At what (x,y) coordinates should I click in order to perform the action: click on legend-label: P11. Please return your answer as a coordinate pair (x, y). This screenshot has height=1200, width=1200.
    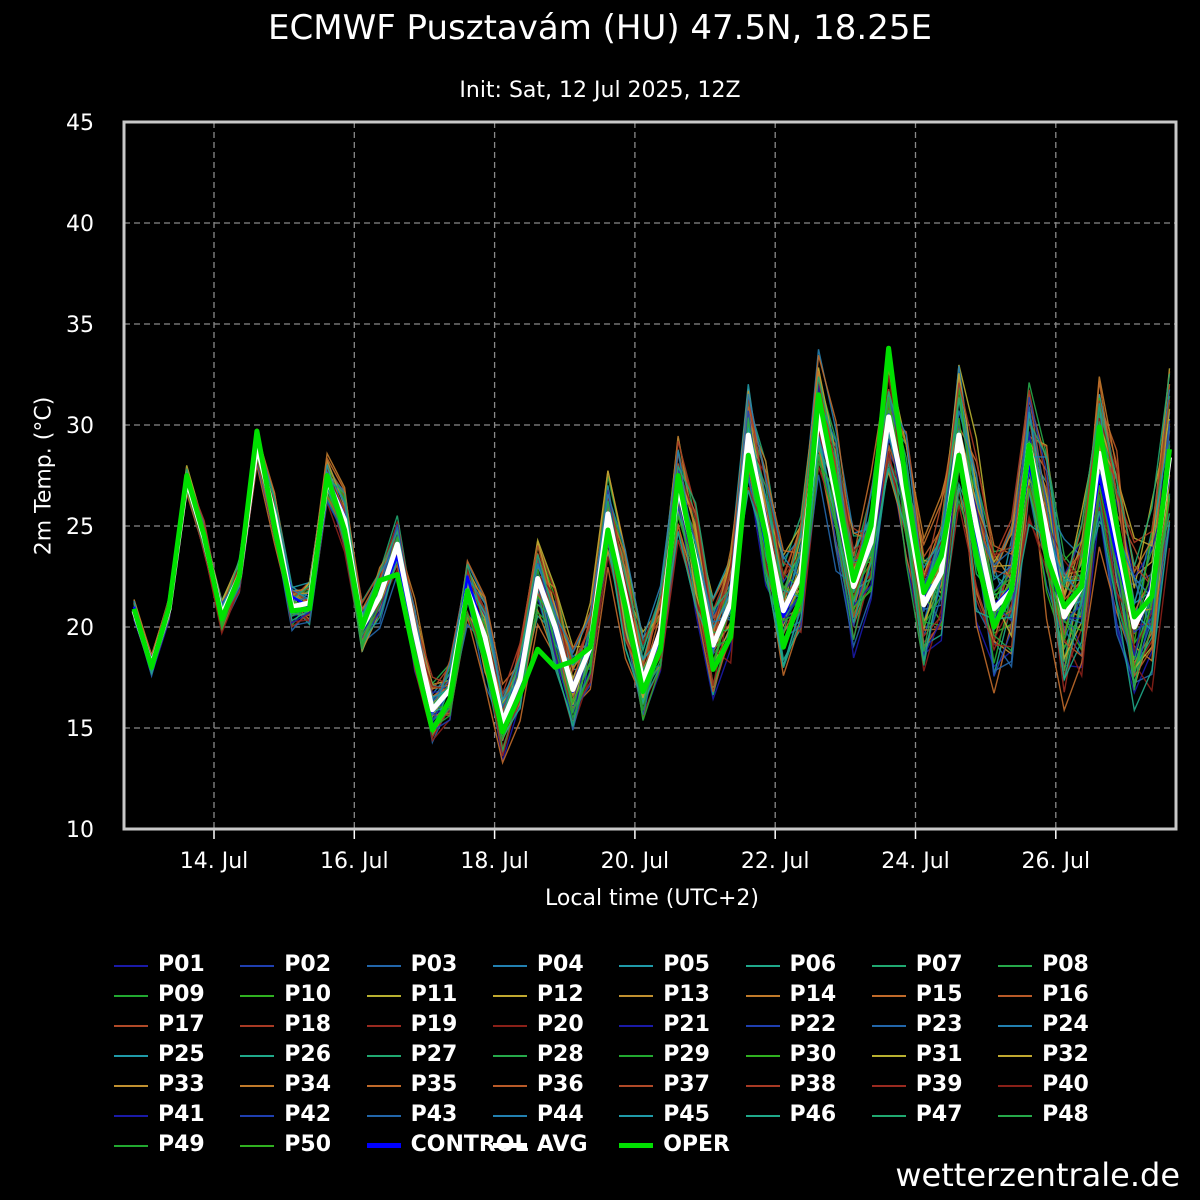
    Looking at the image, I should click on (434, 994).